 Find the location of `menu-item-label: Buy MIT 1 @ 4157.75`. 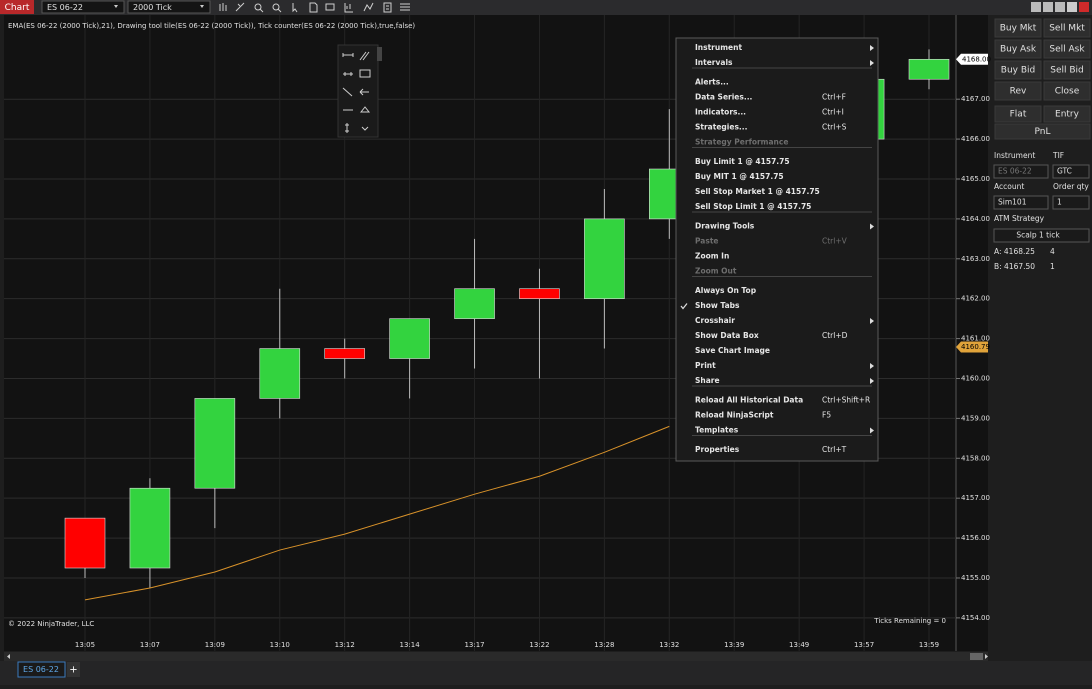

menu-item-label: Buy MIT 1 @ 4157.75 is located at coordinates (739, 176).